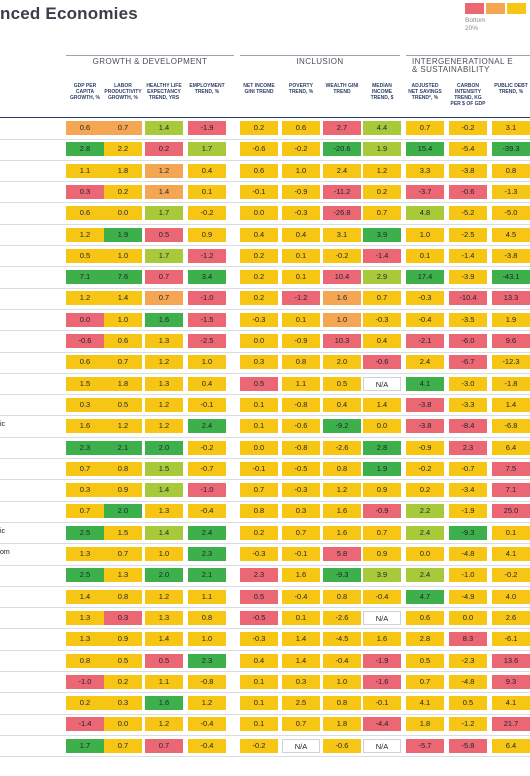 The image size is (530, 776). I want to click on heatmap-cell: 4.1, so click(511, 554).